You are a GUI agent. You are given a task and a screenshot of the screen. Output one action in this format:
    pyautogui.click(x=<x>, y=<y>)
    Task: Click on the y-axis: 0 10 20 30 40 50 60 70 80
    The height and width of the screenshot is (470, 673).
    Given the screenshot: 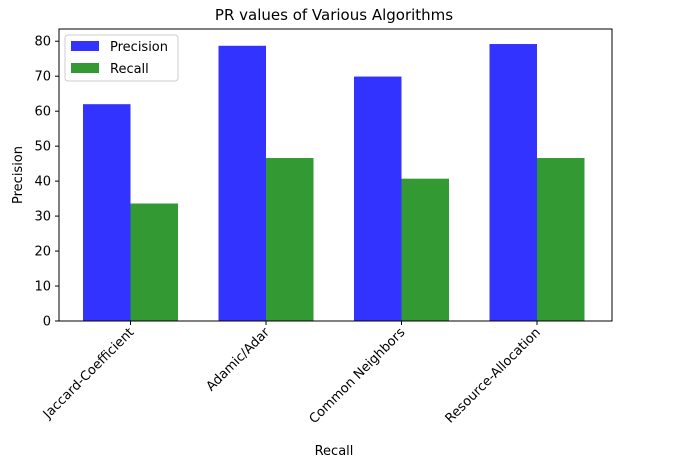 What is the action you would take?
    pyautogui.click(x=46, y=182)
    